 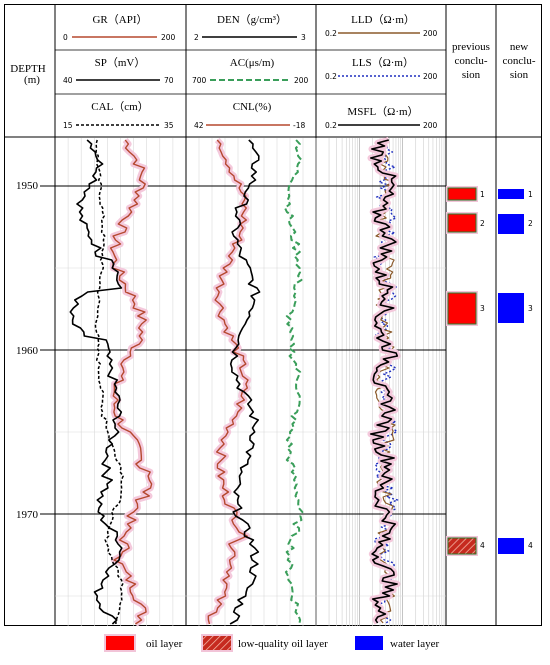 I want to click on new-layer-4-num: 4, so click(x=530, y=545).